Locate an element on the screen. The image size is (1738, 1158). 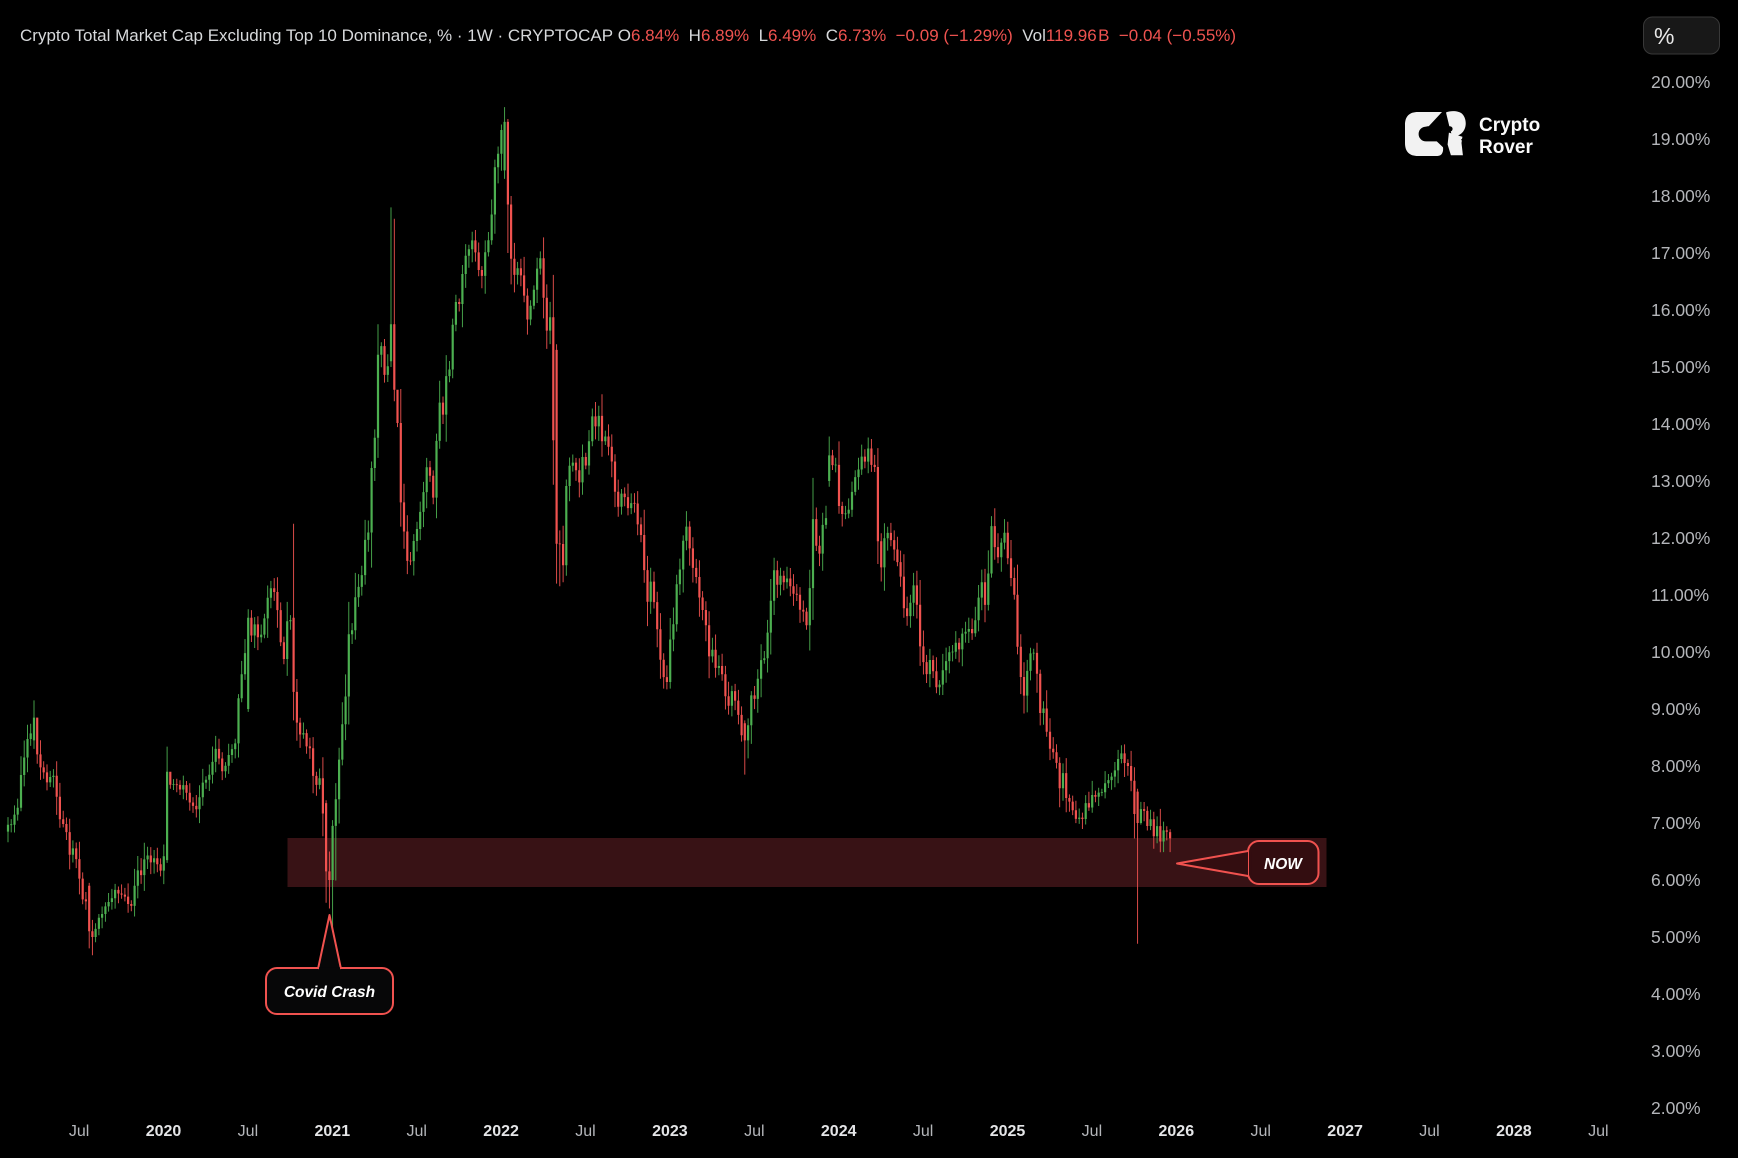
svg-text: 15.00% is located at coordinates (1680, 367).